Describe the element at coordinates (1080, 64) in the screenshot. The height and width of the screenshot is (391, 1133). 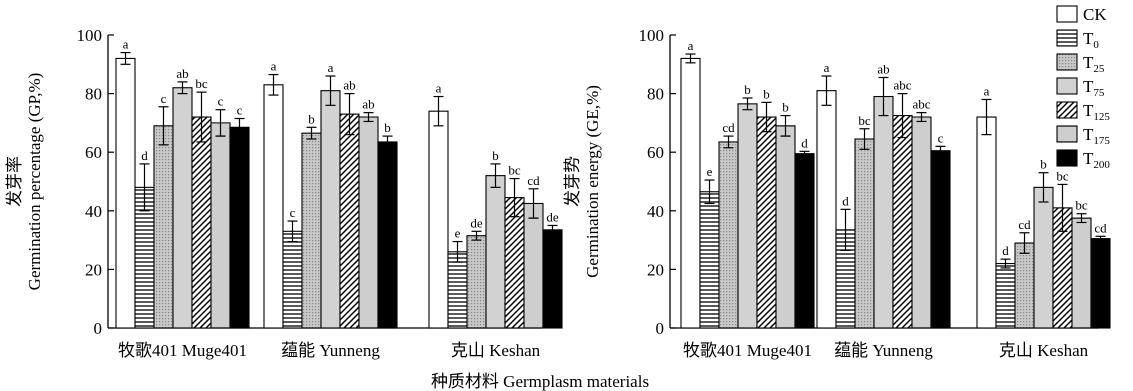
I see `legend-item-T25: T25` at that location.